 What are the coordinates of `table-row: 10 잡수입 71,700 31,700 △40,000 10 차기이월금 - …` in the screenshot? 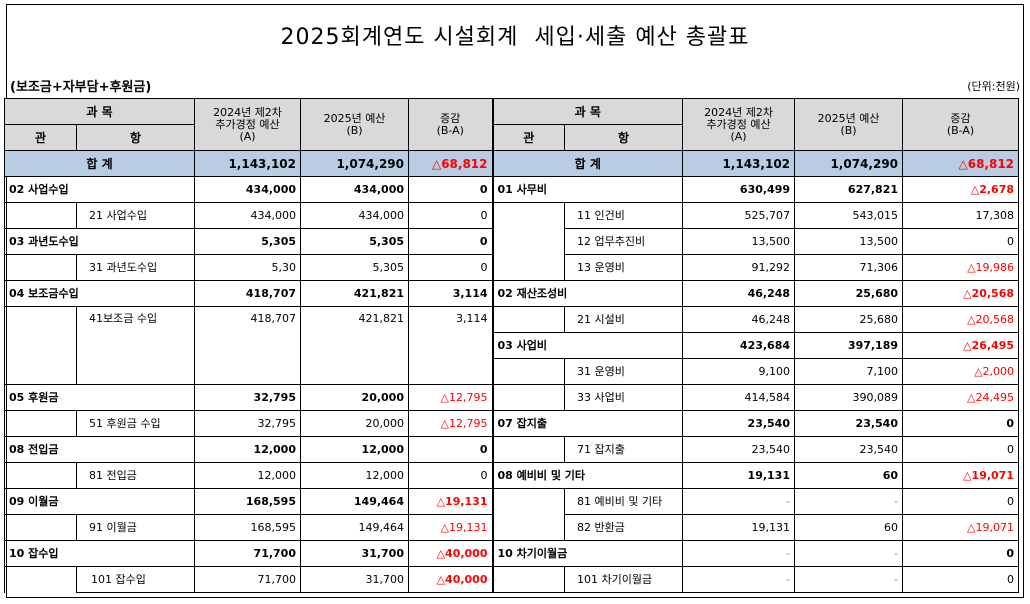 It's located at (511, 553).